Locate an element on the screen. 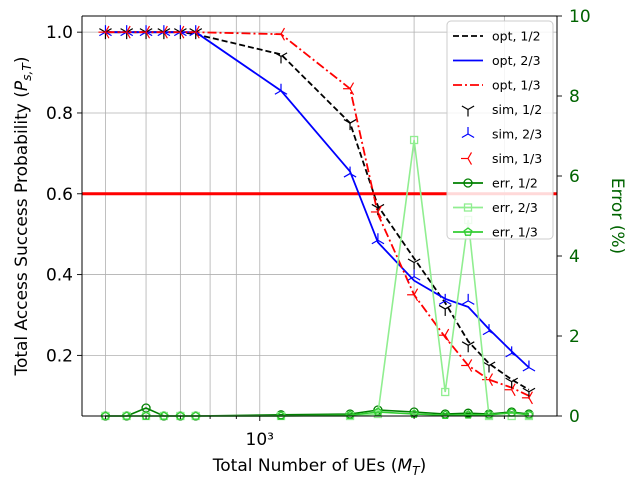  y-tick-label-left: 0.8 is located at coordinates (59, 114).